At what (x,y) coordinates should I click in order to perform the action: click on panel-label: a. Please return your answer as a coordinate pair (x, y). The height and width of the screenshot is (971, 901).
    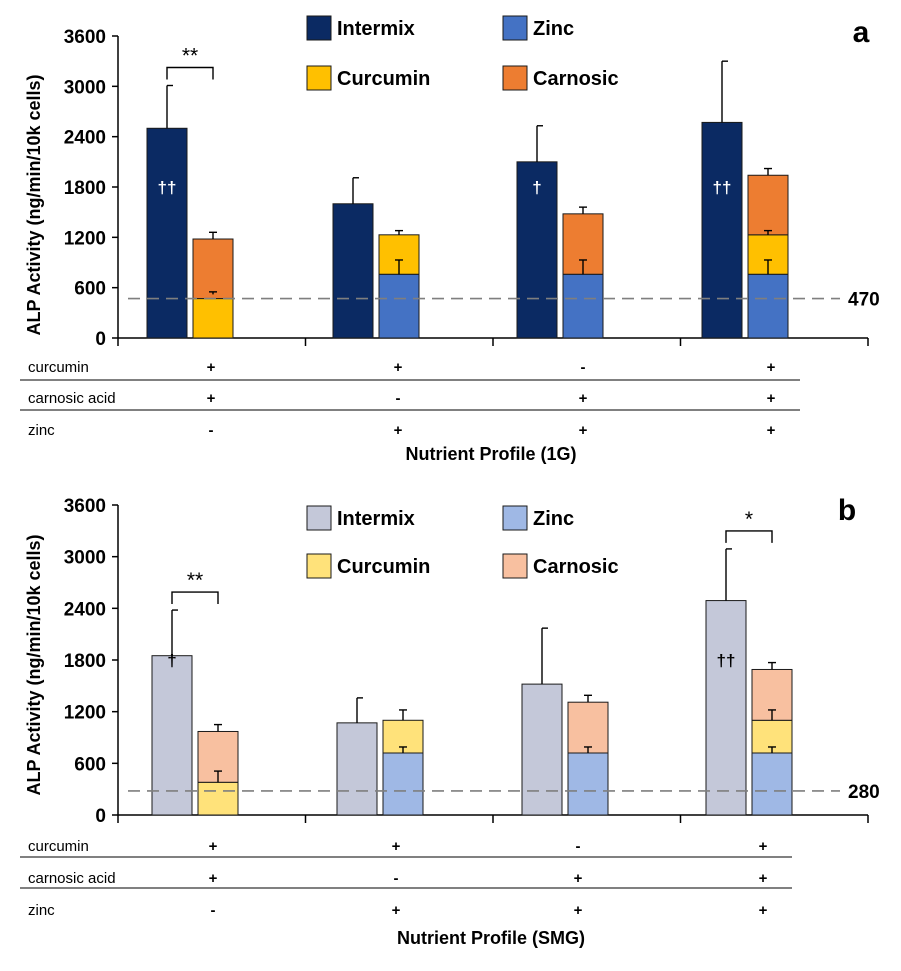
    Looking at the image, I should click on (861, 32).